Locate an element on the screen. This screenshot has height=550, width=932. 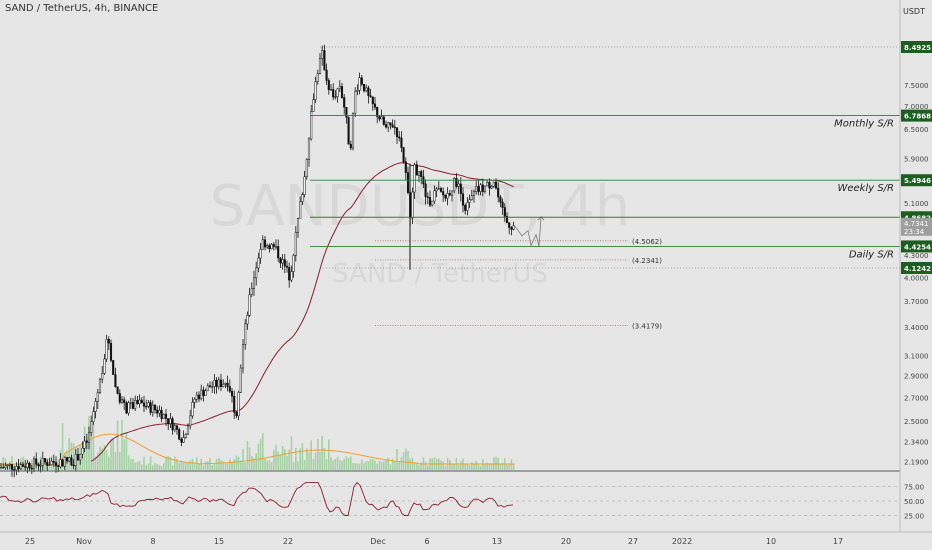
time-tick-label: 2022 is located at coordinates (682, 541).